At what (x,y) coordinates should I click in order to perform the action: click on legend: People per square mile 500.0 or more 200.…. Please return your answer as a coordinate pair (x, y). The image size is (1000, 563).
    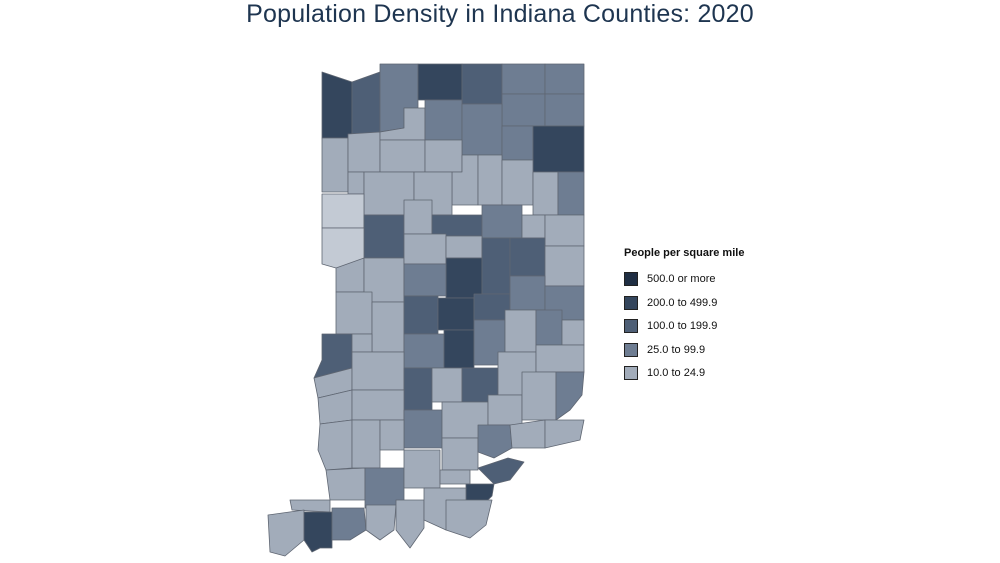
    Looking at the image, I should click on (704, 318).